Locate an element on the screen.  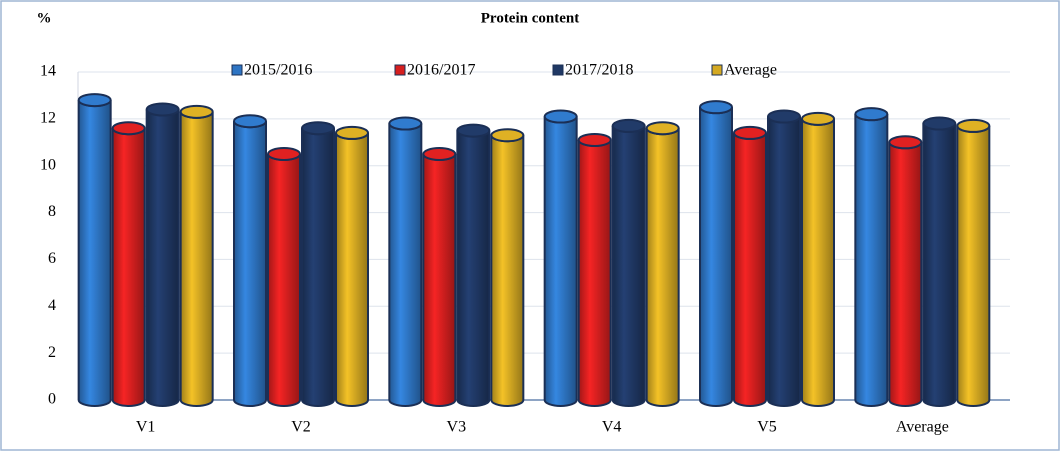
legend-label: Average is located at coordinates (750, 70).